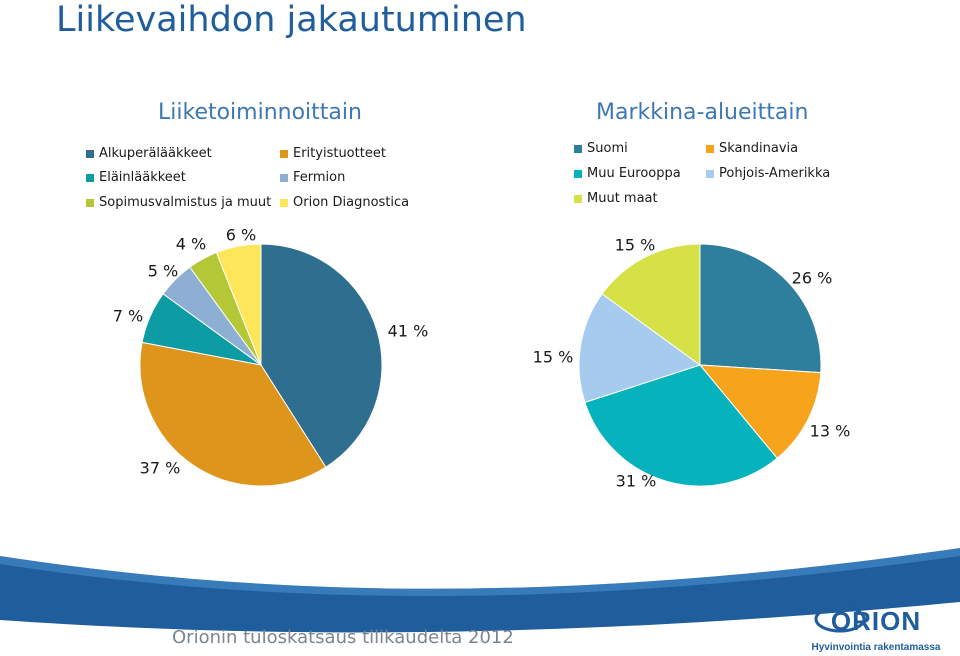 The image size is (960, 656). Describe the element at coordinates (233, 414) in the screenshot. I see `pie-slice-erityistuotteet` at that location.